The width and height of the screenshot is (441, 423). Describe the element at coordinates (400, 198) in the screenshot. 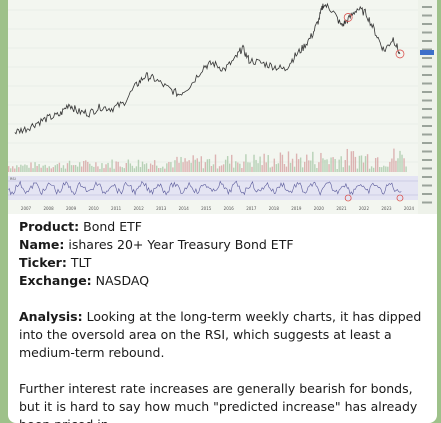

I see `rsi-low-marker` at that location.